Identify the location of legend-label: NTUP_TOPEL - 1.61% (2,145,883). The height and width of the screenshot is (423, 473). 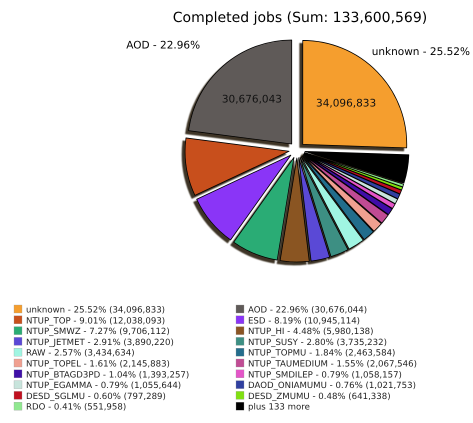
(98, 365).